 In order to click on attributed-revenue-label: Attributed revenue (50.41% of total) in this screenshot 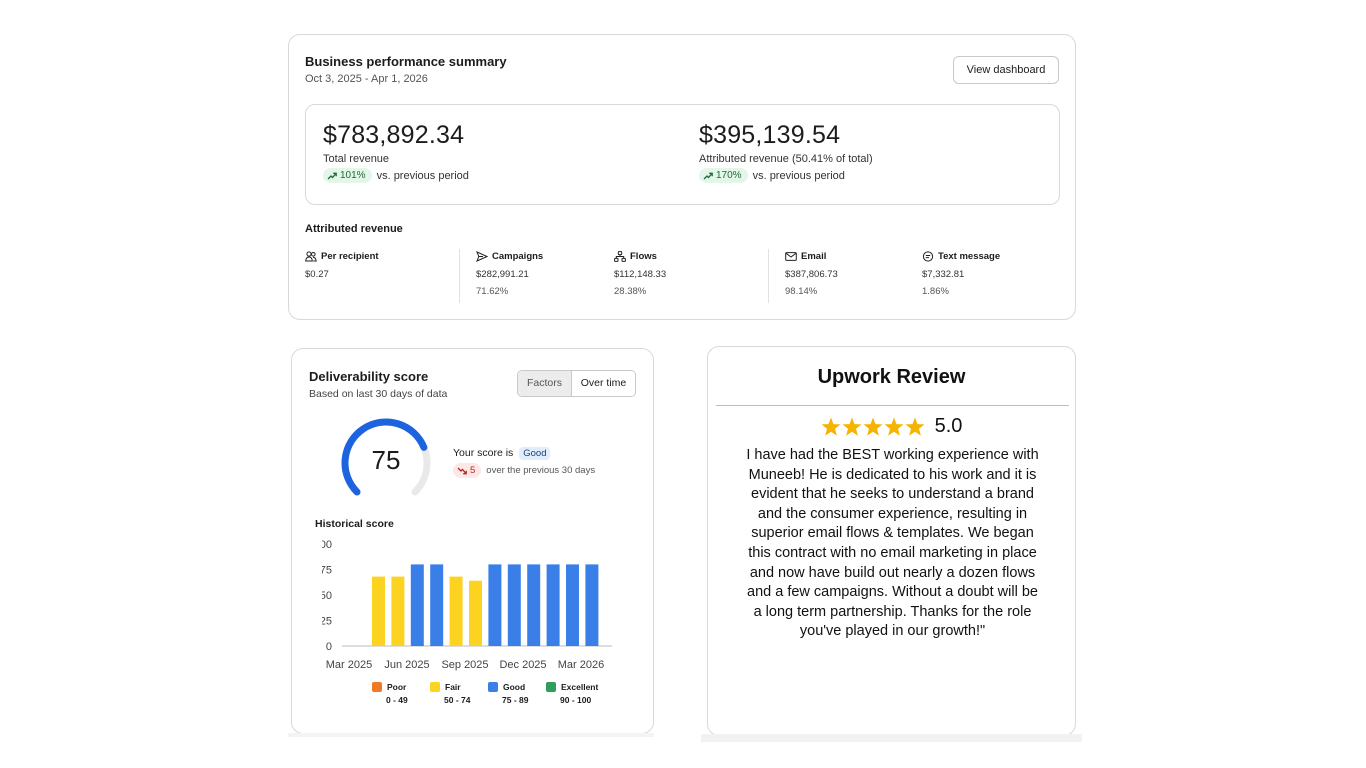, I will do `click(786, 159)`.